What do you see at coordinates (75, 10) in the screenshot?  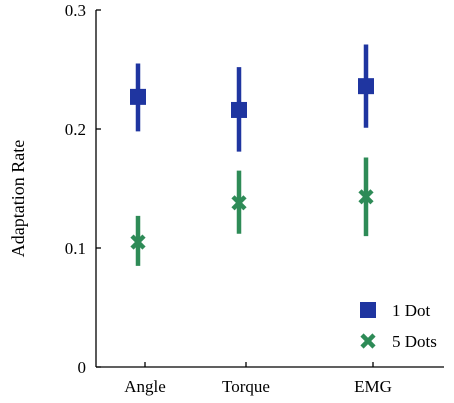 I see `y-tick-label: 0.3` at bounding box center [75, 10].